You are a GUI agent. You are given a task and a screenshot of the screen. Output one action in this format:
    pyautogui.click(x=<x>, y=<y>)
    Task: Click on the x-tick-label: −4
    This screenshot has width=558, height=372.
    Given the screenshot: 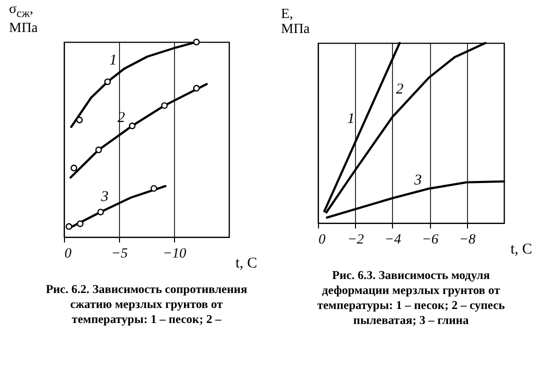 What is the action you would take?
    pyautogui.click(x=393, y=240)
    